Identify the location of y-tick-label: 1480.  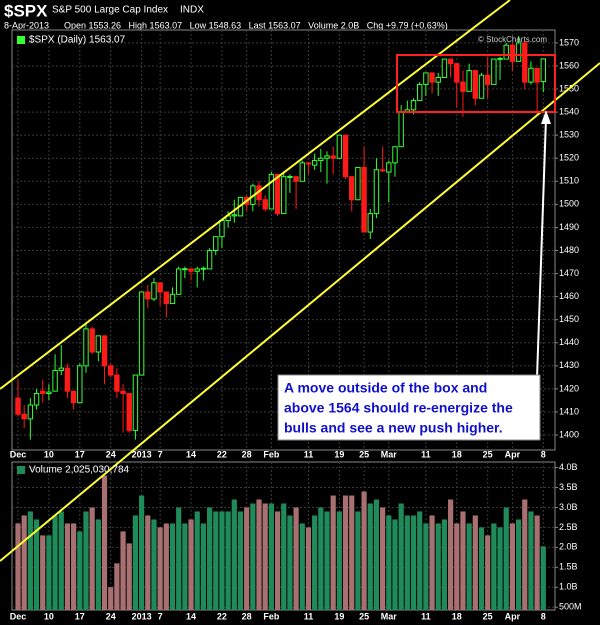
(569, 250).